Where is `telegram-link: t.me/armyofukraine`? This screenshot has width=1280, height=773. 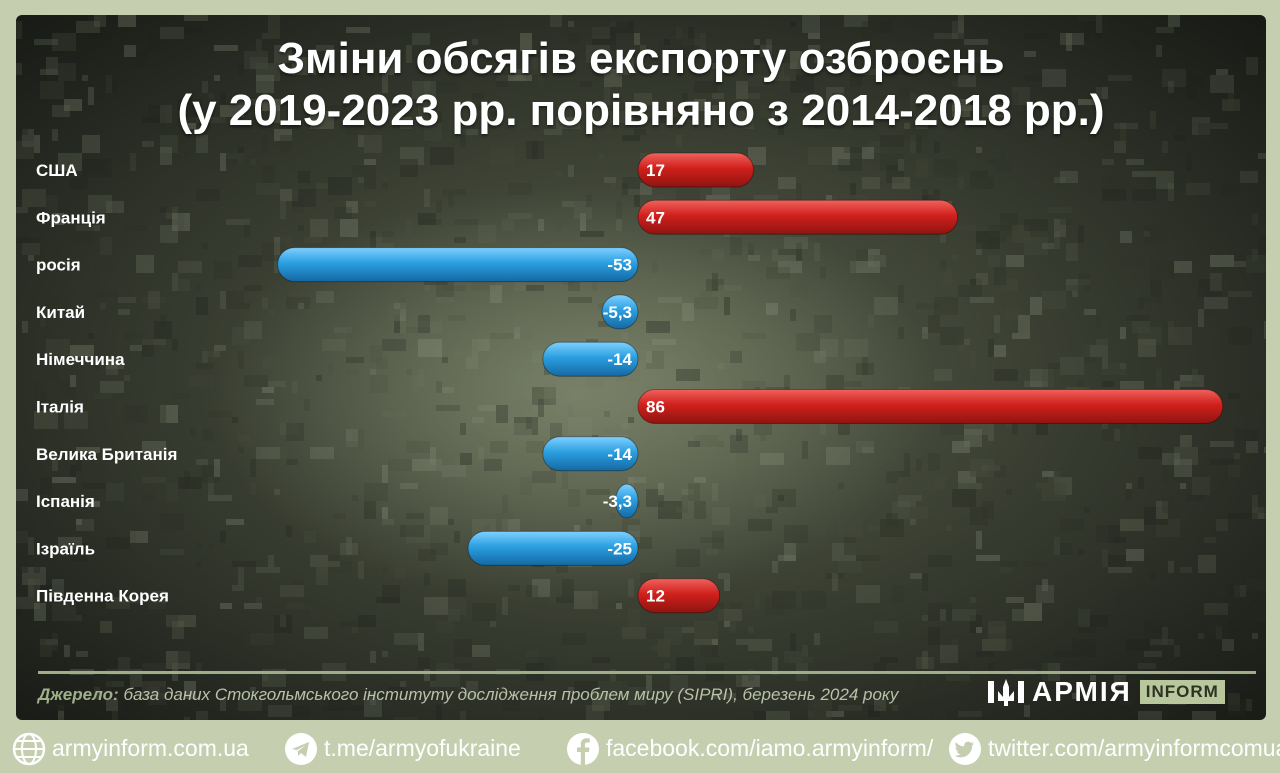
telegram-link: t.me/armyofukraine is located at coordinates (422, 748).